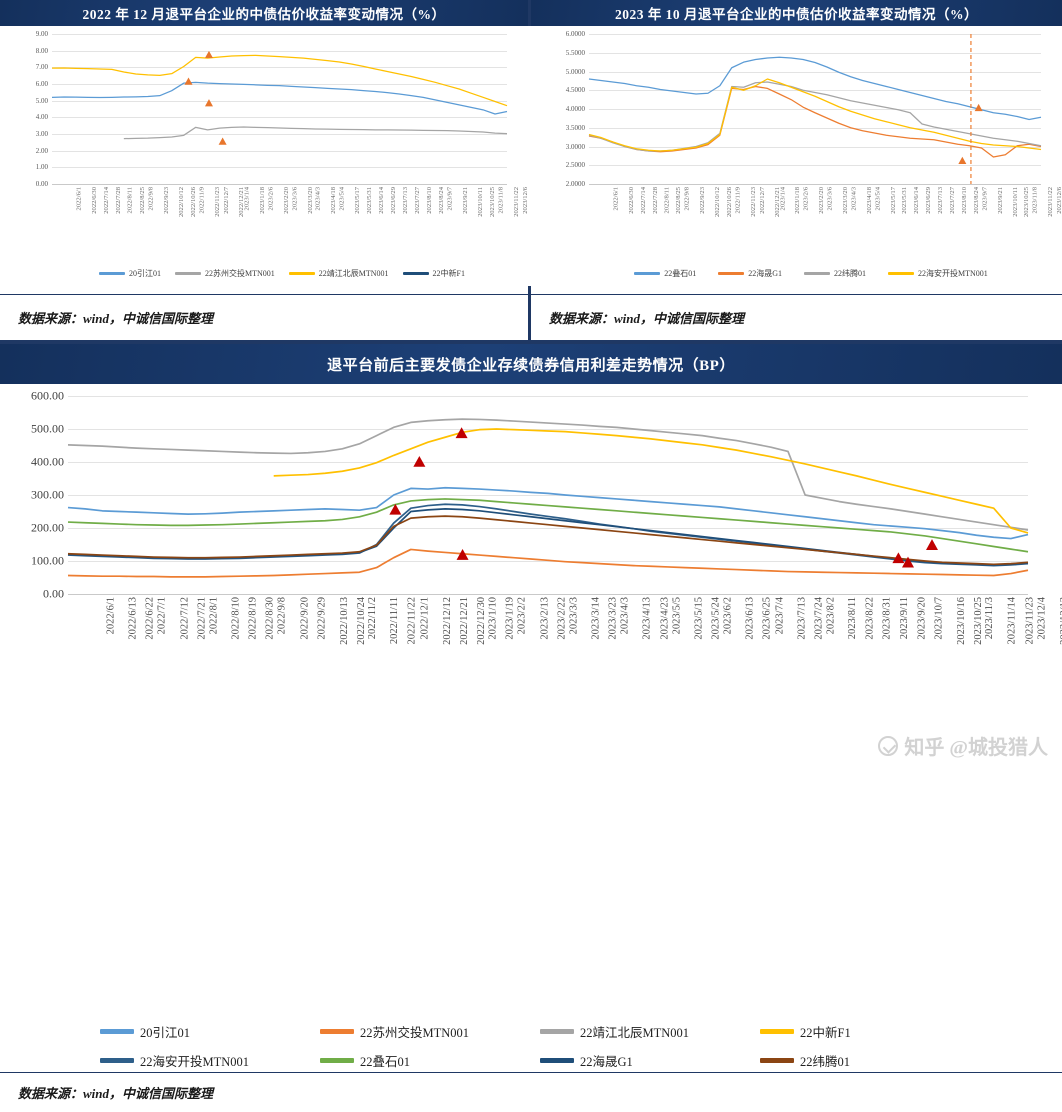 This screenshot has height=1112, width=1062. Describe the element at coordinates (1030, 621) in the screenshot. I see `x-axis-tick-label: 2023/11/23` at that location.